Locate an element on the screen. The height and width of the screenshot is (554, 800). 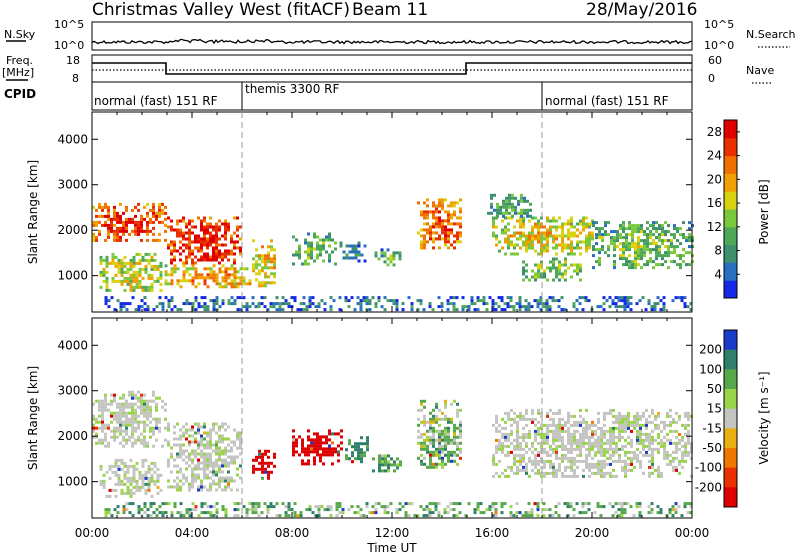
y-tick-label: 3000 is located at coordinates (72, 391).